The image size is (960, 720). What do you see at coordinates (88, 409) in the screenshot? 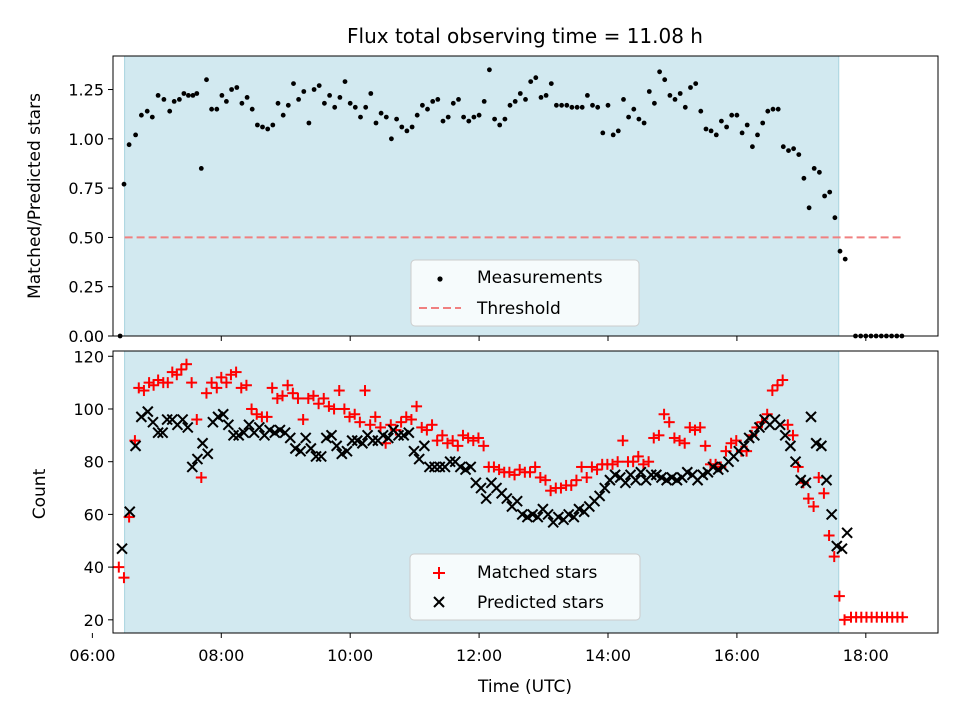
I see `y-tick-label: 100` at bounding box center [88, 409].